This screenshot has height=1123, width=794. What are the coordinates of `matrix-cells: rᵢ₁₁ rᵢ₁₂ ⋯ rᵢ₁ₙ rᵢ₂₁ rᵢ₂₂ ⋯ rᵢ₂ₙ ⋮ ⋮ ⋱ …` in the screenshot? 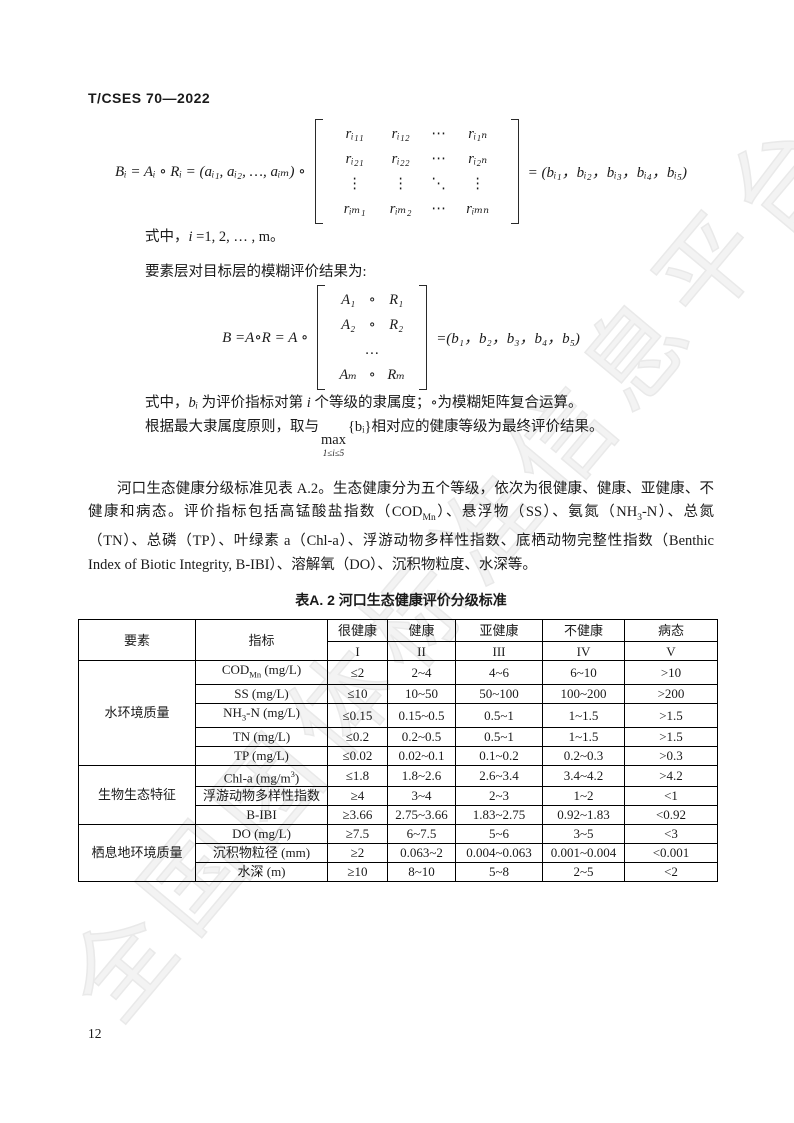 It's located at (417, 171).